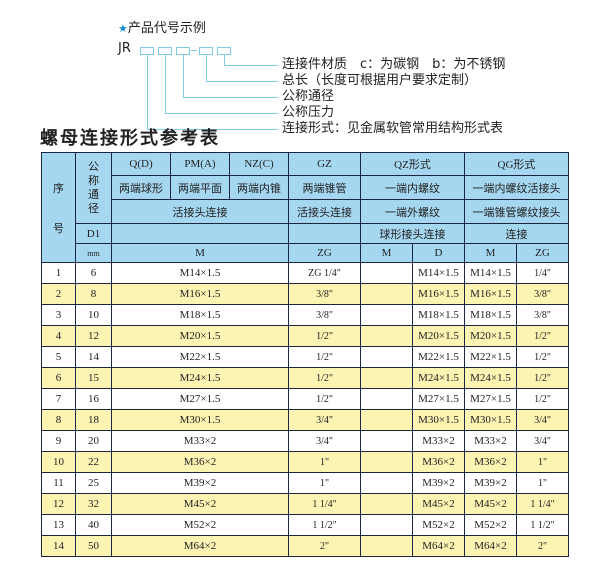  I want to click on cell-m: M39×2, so click(200, 483).